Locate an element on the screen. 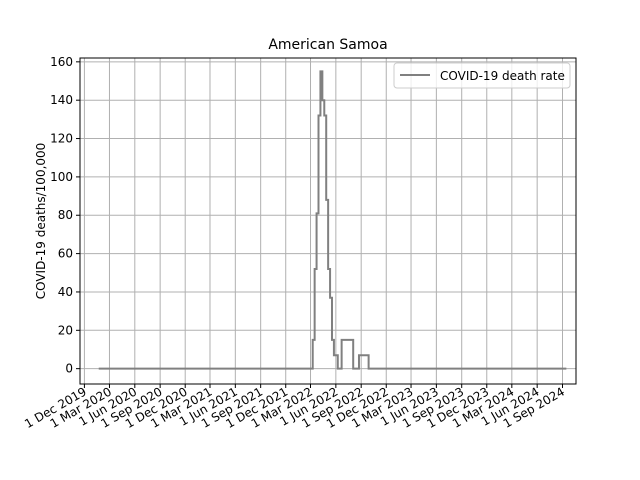 Image resolution: width=640 pixels, height=480 pixels. y-tick-label: 80 is located at coordinates (65, 215).